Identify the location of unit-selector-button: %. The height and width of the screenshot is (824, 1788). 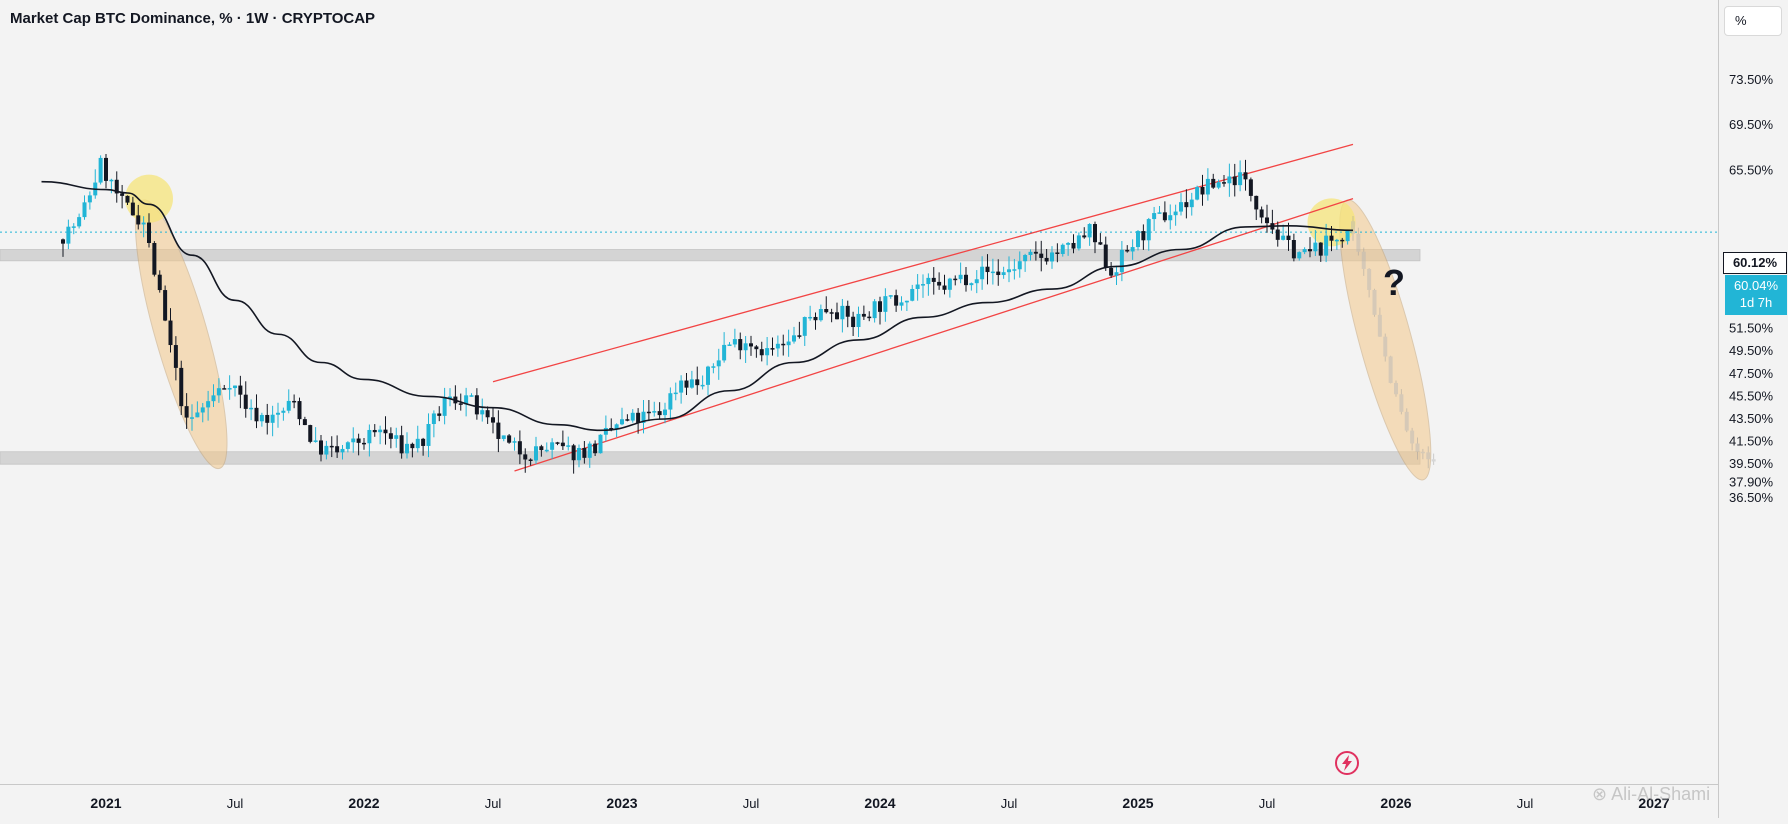
(1753, 21).